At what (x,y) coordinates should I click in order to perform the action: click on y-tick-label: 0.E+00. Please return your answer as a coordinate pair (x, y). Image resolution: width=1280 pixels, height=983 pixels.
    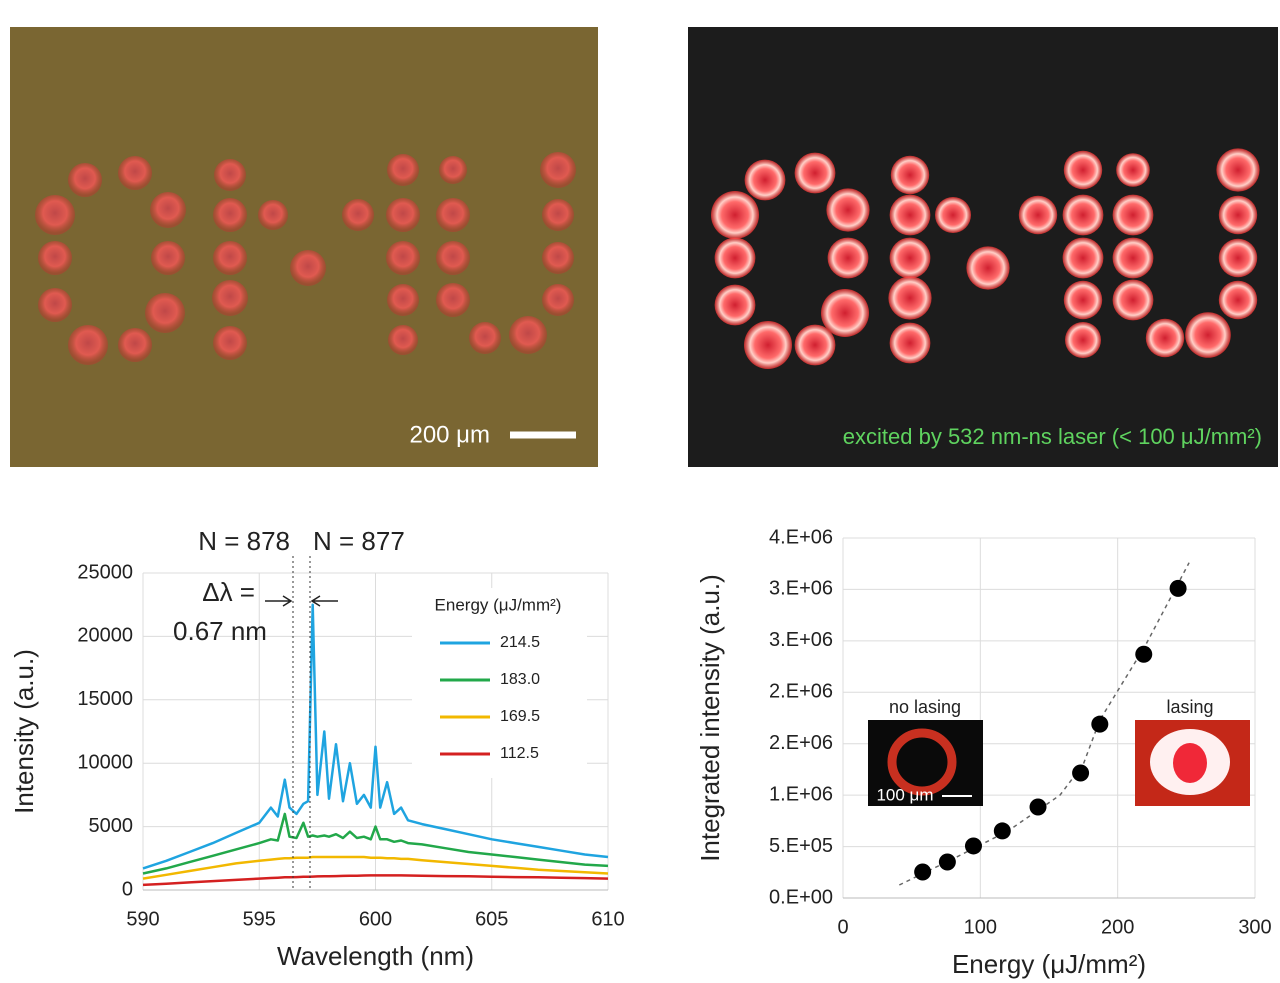
    Looking at the image, I should click on (801, 897).